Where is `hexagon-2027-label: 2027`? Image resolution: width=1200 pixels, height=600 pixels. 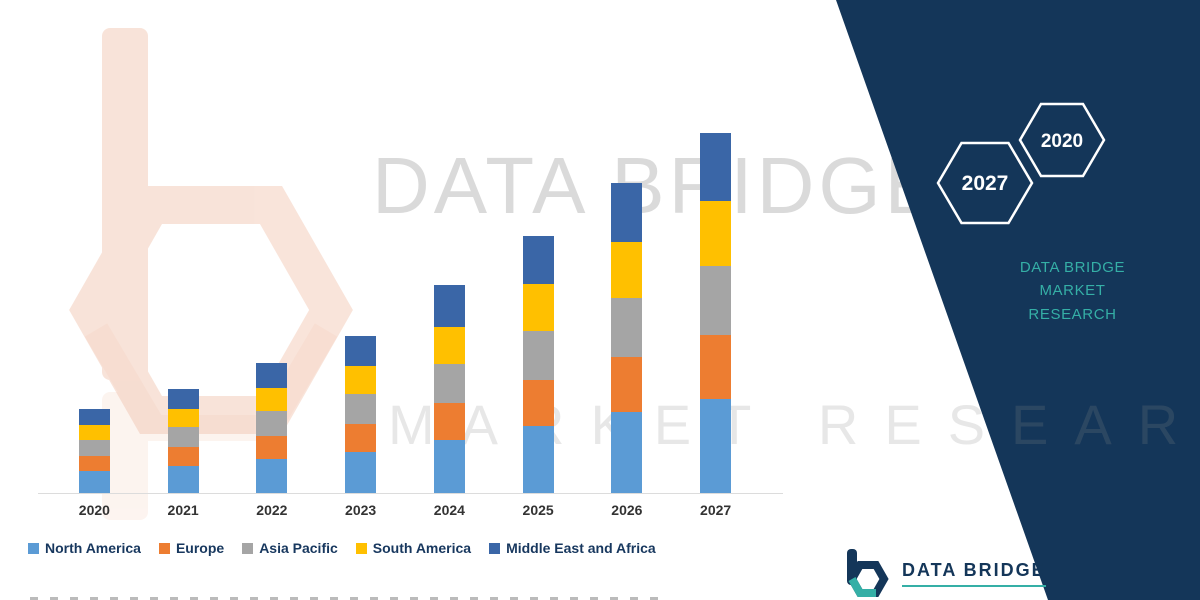 hexagon-2027-label: 2027 is located at coordinates (985, 183).